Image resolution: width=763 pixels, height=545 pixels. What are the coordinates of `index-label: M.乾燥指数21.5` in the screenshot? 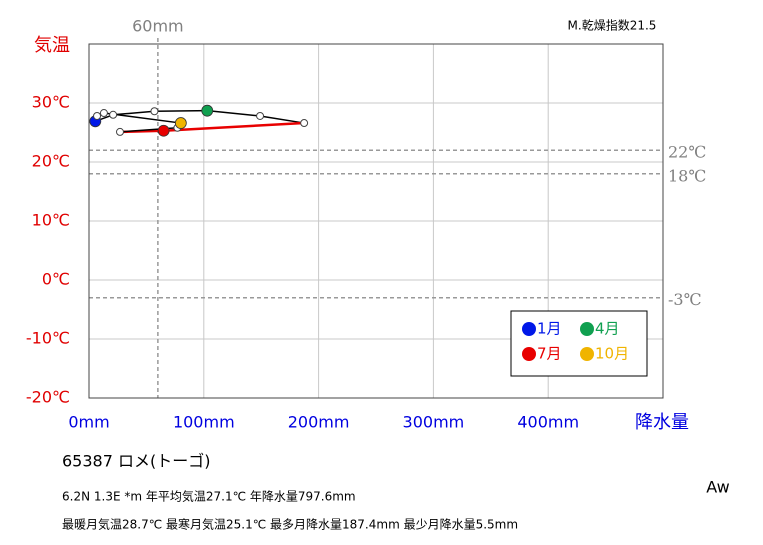 It's located at (612, 25).